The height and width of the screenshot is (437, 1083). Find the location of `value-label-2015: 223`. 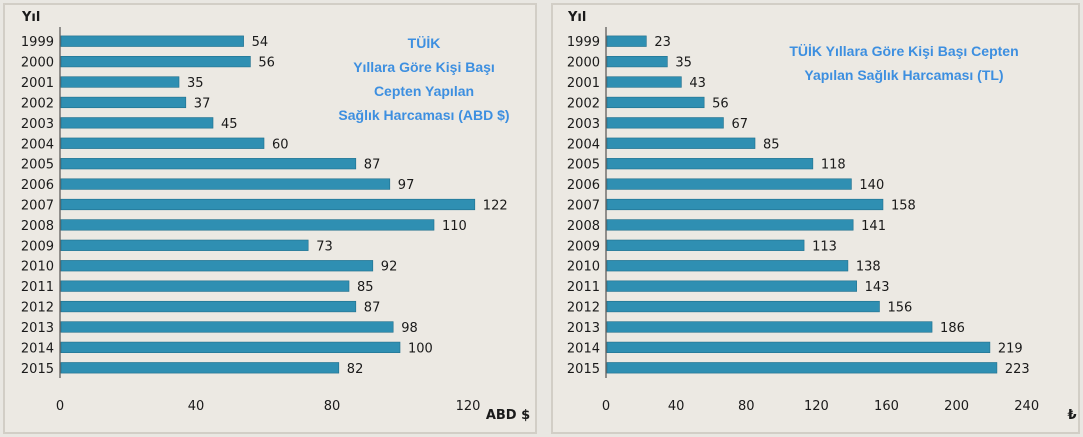

value-label-2015: 223 is located at coordinates (1017, 369).